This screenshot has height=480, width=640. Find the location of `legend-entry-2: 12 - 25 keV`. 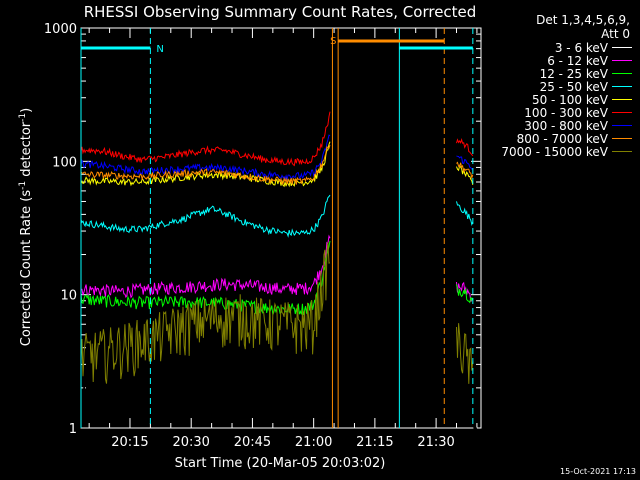

legend-entry-2: 12 - 25 keV is located at coordinates (532, 73).